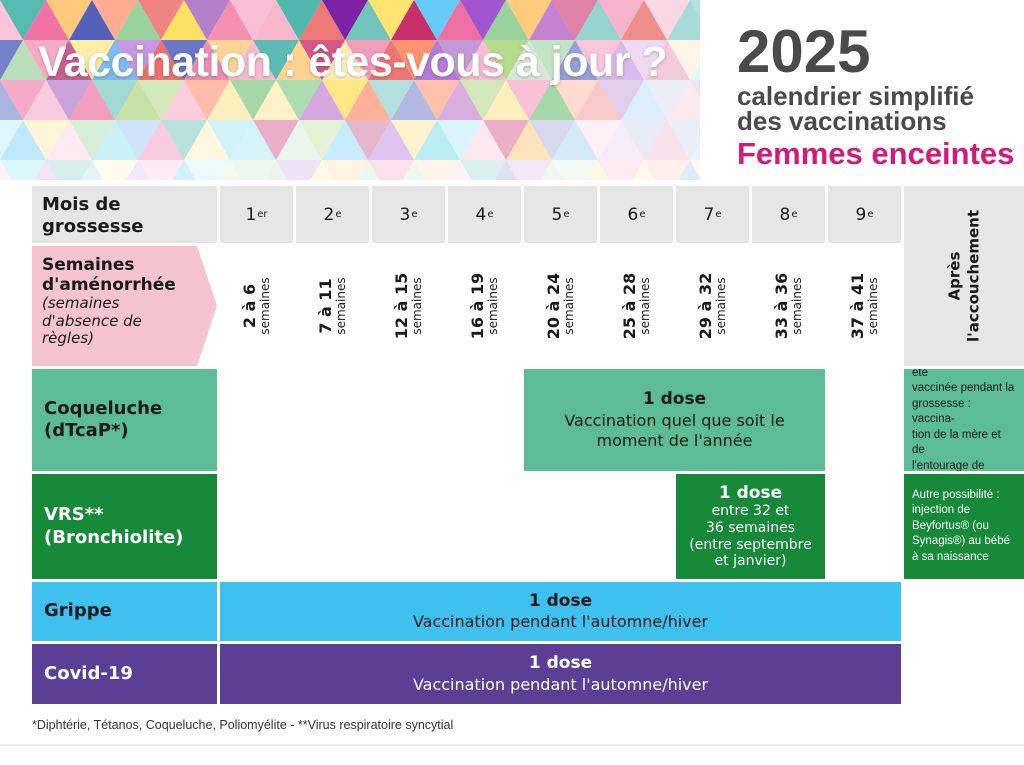  I want to click on vrs-row-header: VRS** (Bronchiolite), so click(124, 526).